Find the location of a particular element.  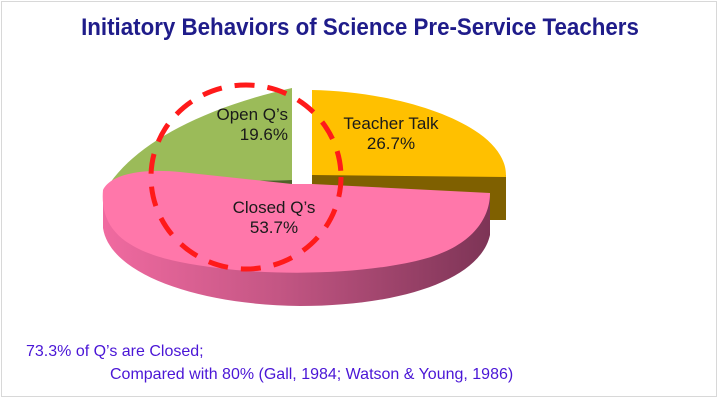

label-teacher-talk: Teacher Talk 26.7% is located at coordinates (391, 134).